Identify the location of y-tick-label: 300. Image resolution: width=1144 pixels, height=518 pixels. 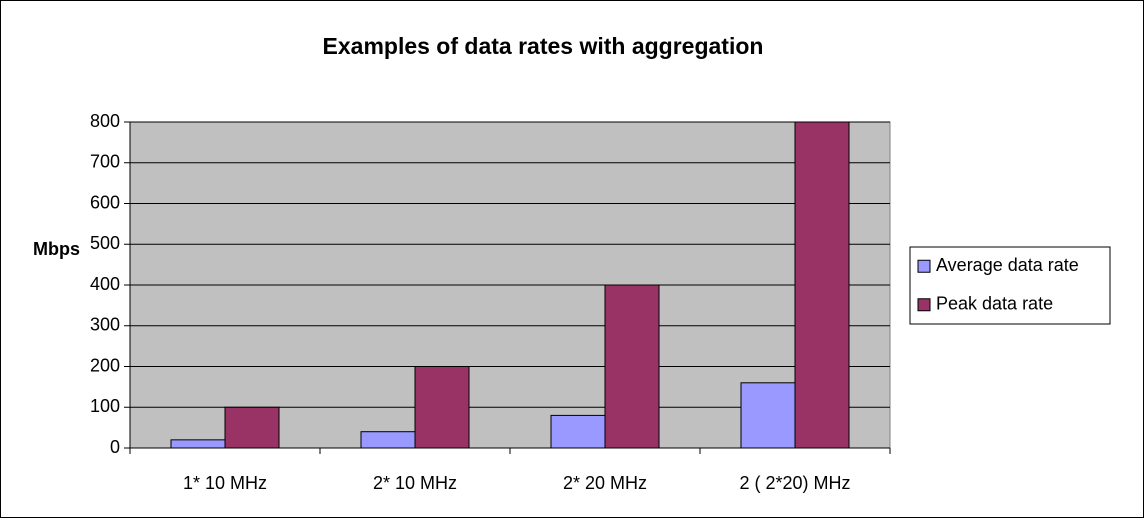
(105, 325).